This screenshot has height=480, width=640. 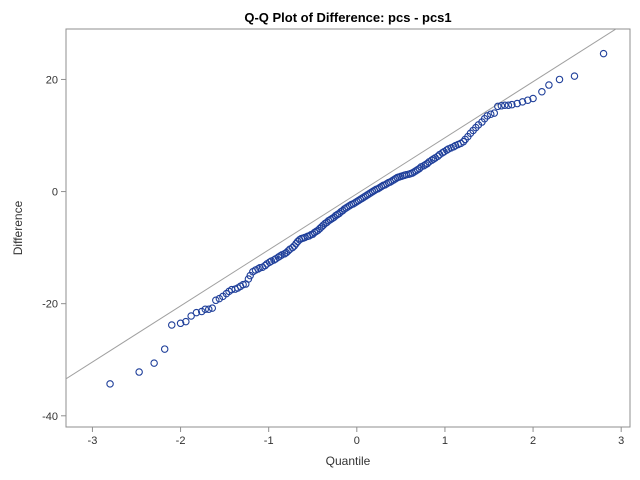 What do you see at coordinates (357, 441) in the screenshot?
I see `x-tick-label: 0` at bounding box center [357, 441].